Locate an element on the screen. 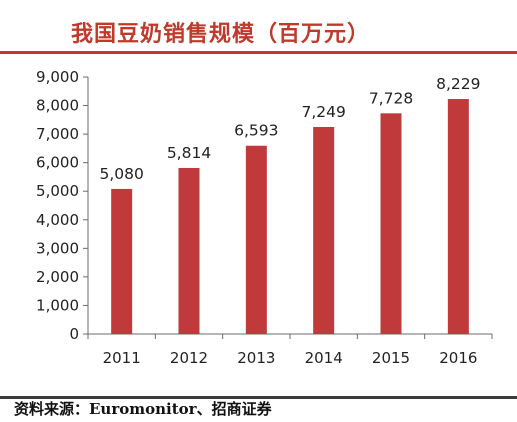 The width and height of the screenshot is (517, 422). data-label-2012: 5,814 is located at coordinates (189, 153).